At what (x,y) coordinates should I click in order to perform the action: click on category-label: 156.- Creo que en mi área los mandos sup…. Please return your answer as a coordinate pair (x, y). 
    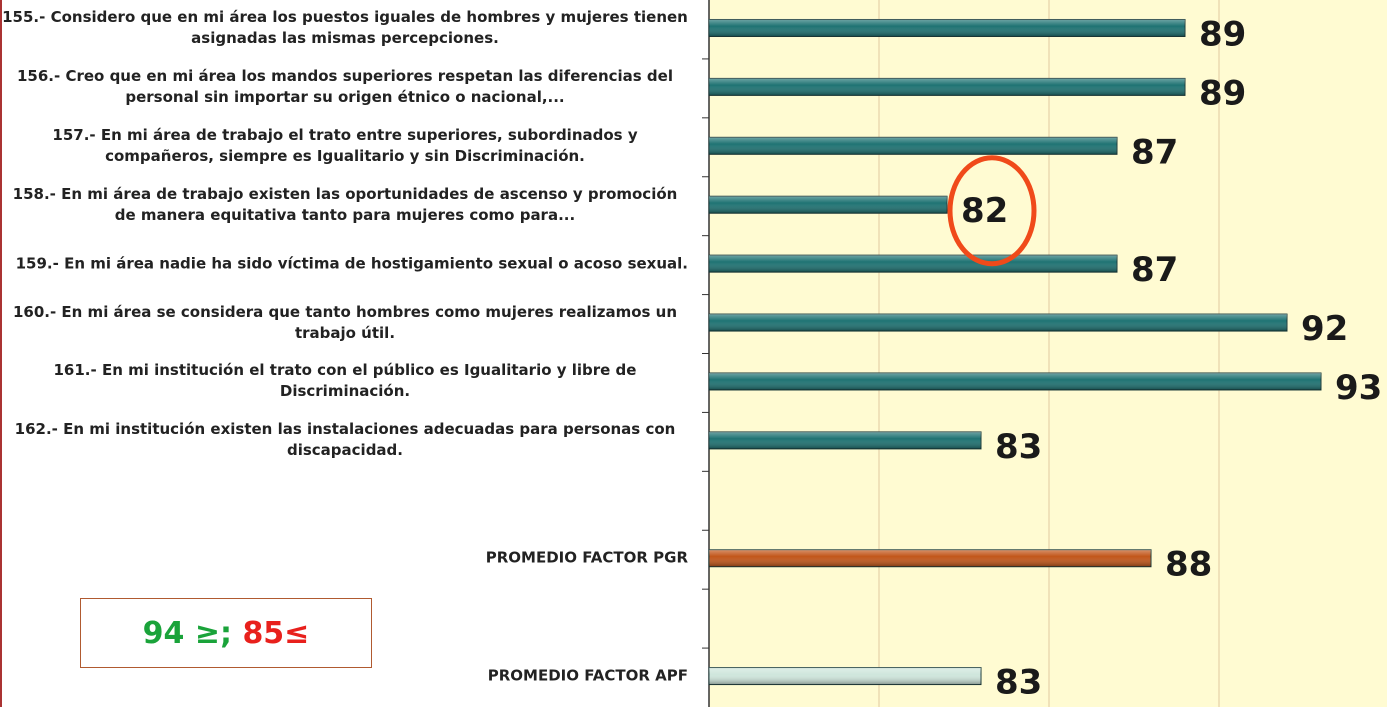
    Looking at the image, I should click on (345, 87).